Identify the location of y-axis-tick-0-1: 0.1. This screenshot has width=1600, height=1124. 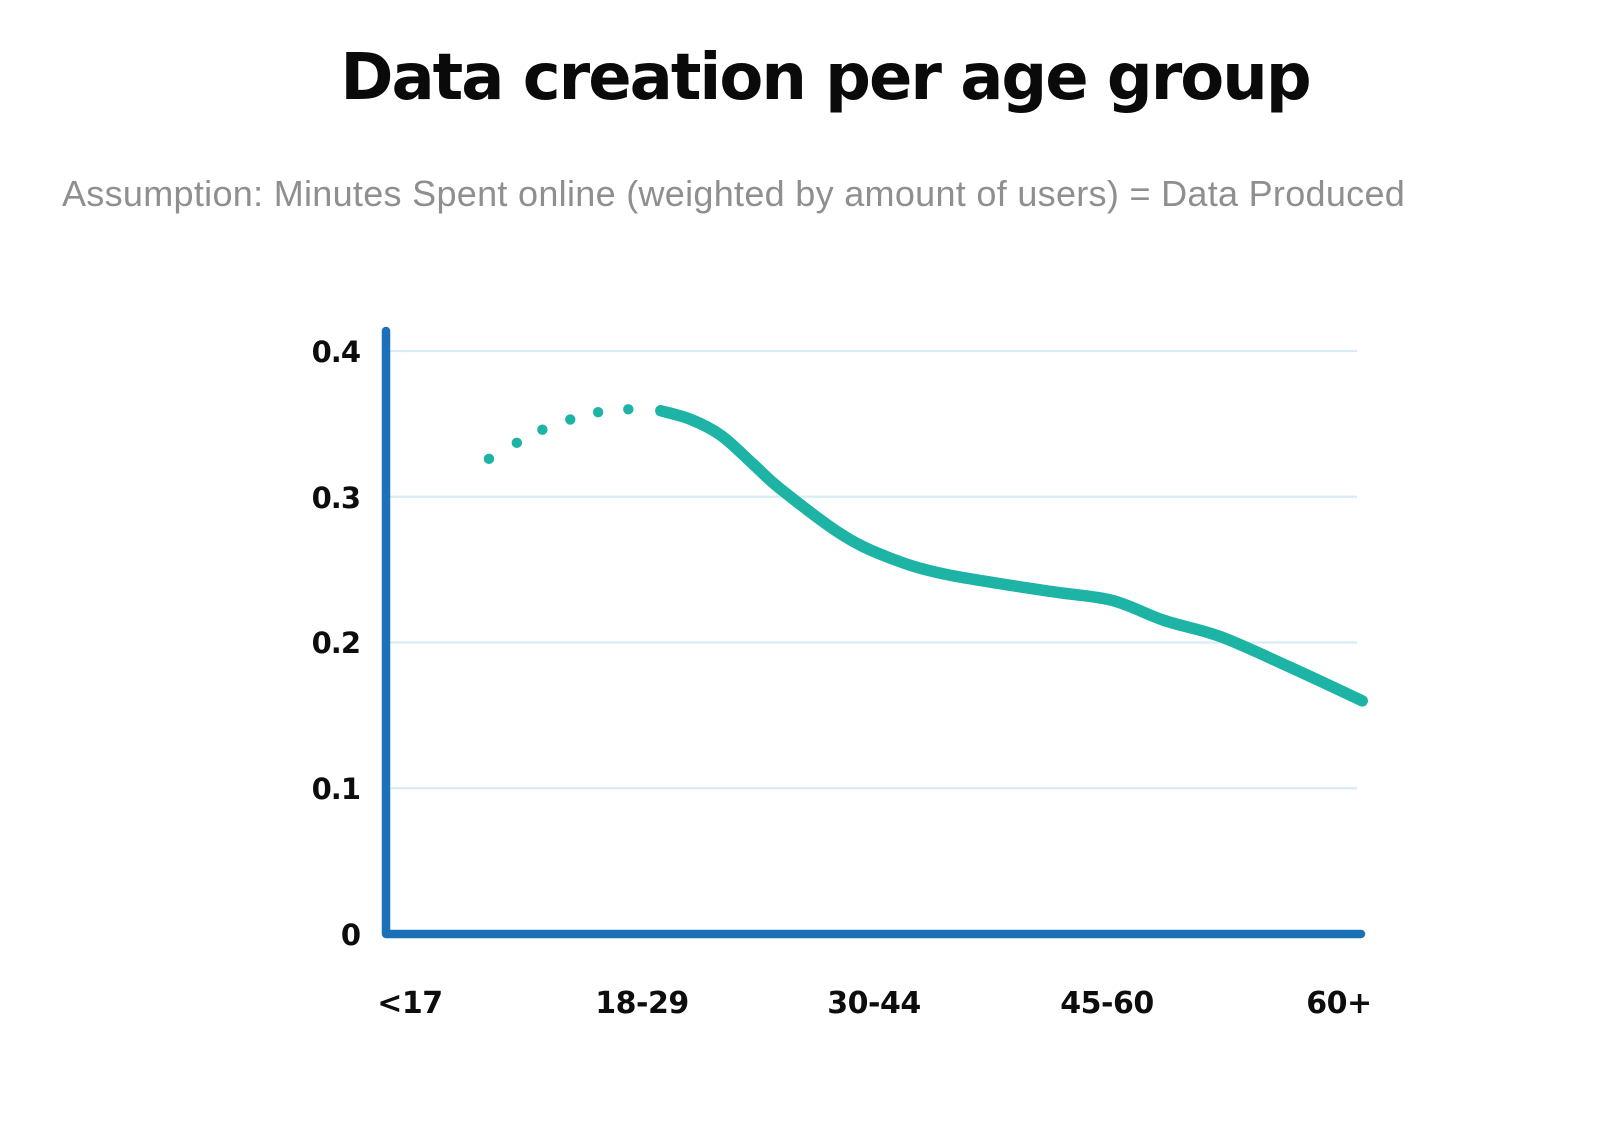
(336, 789).